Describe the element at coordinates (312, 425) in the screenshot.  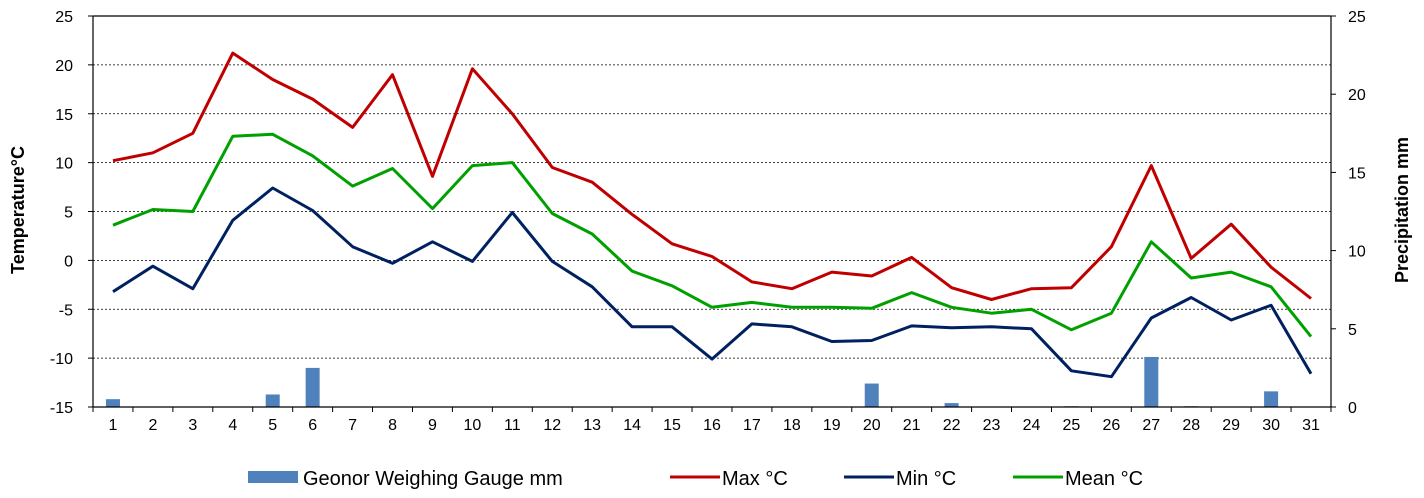
I see `x-tick-label: 6` at that location.